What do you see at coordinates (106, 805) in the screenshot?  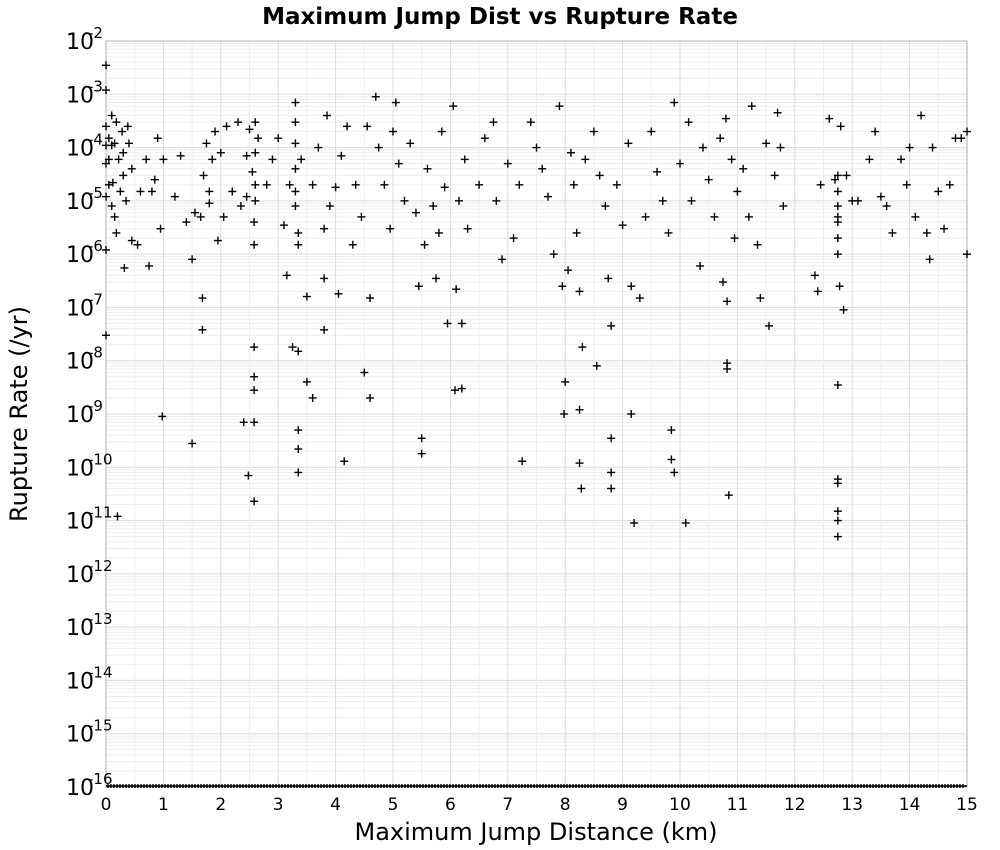 I see `x-tick-label: 0` at bounding box center [106, 805].